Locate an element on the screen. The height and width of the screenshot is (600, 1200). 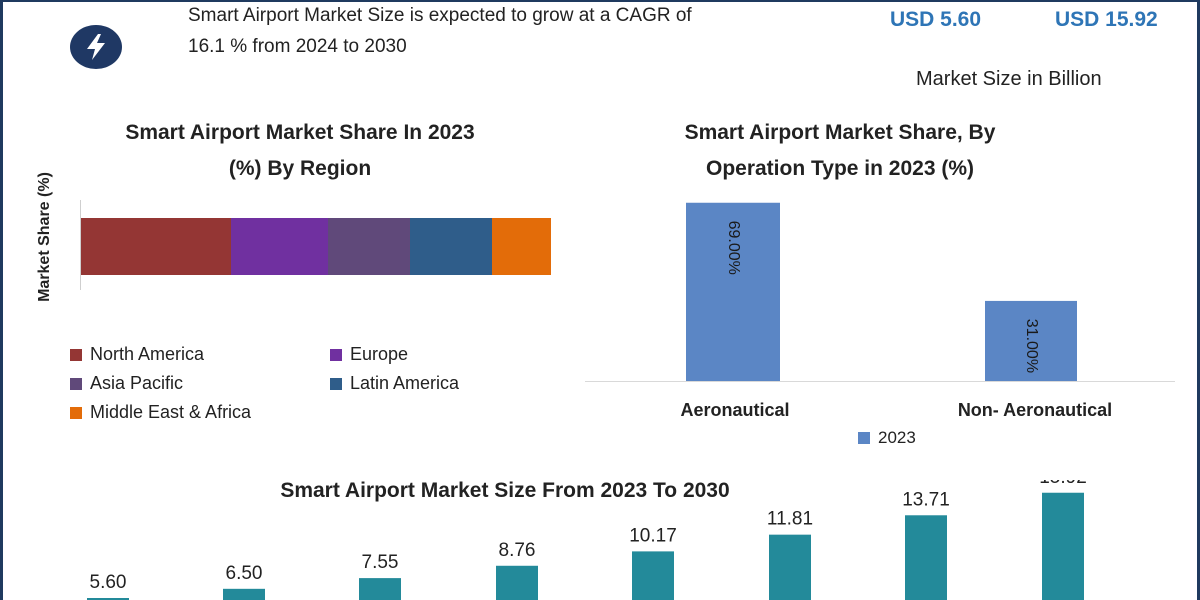
frame-top is located at coordinates (600, 1).